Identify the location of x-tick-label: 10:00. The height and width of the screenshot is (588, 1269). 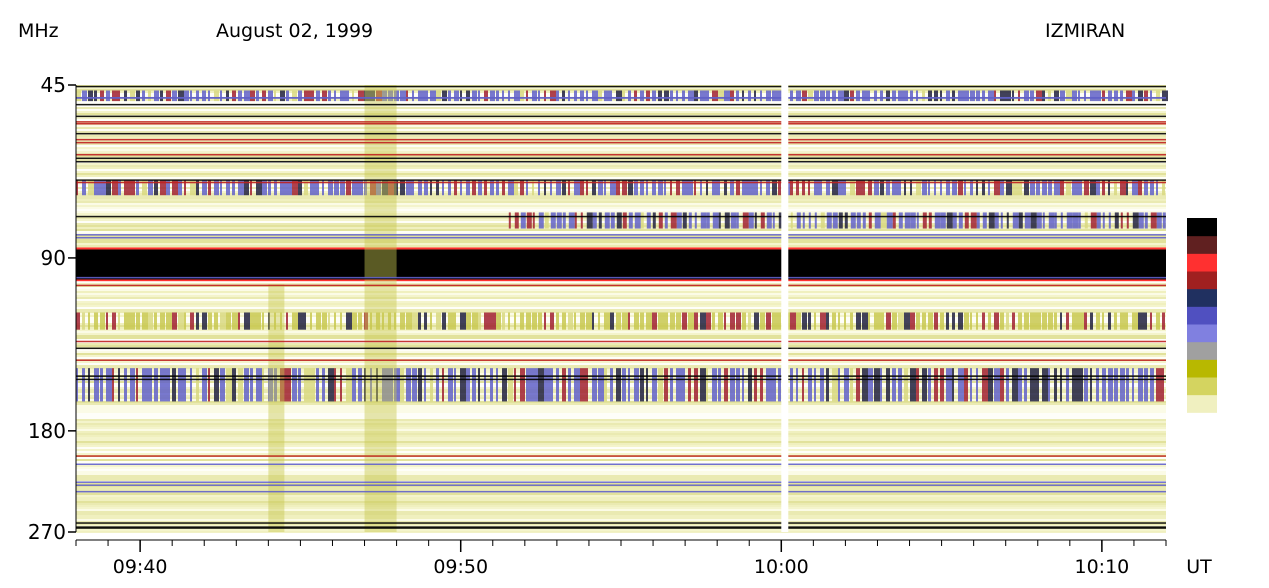
(781, 567).